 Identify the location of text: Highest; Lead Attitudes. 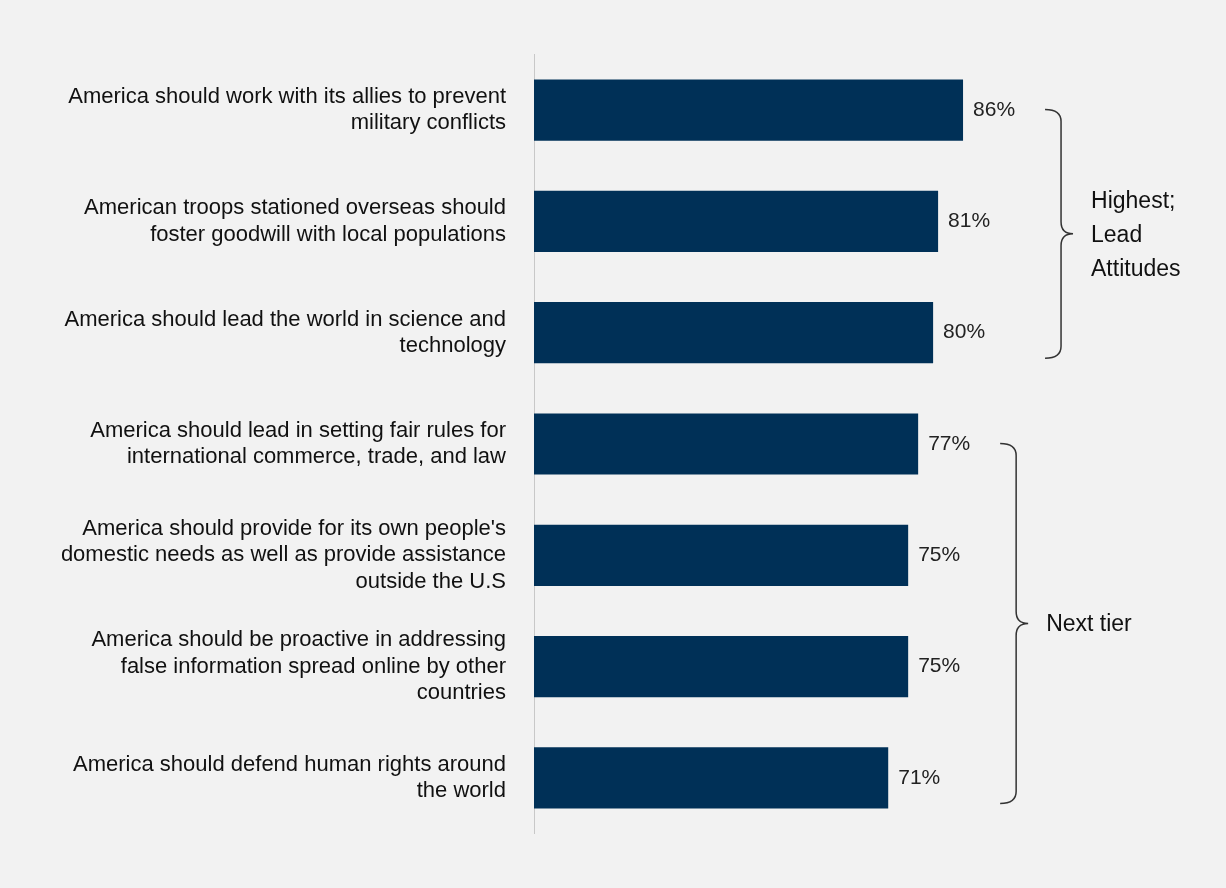
(1136, 234).